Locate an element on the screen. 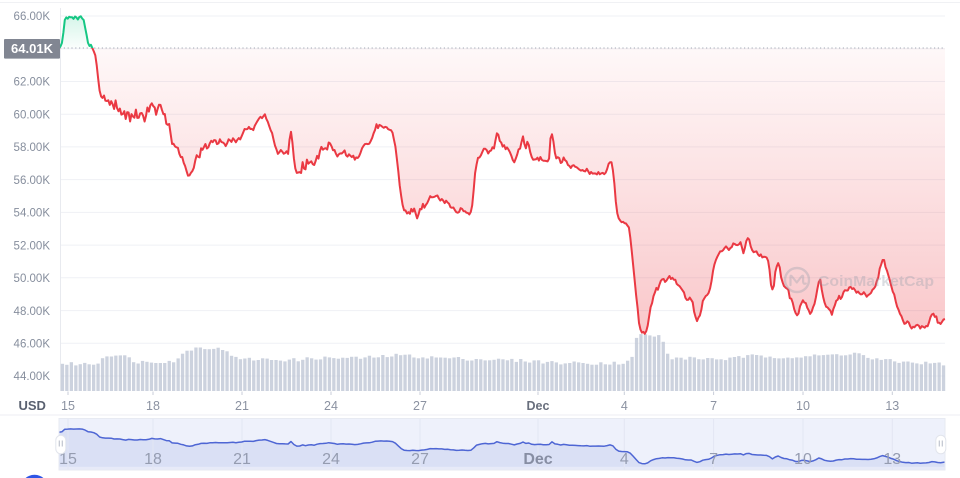  svg-text: 46.00K is located at coordinates (32, 345).